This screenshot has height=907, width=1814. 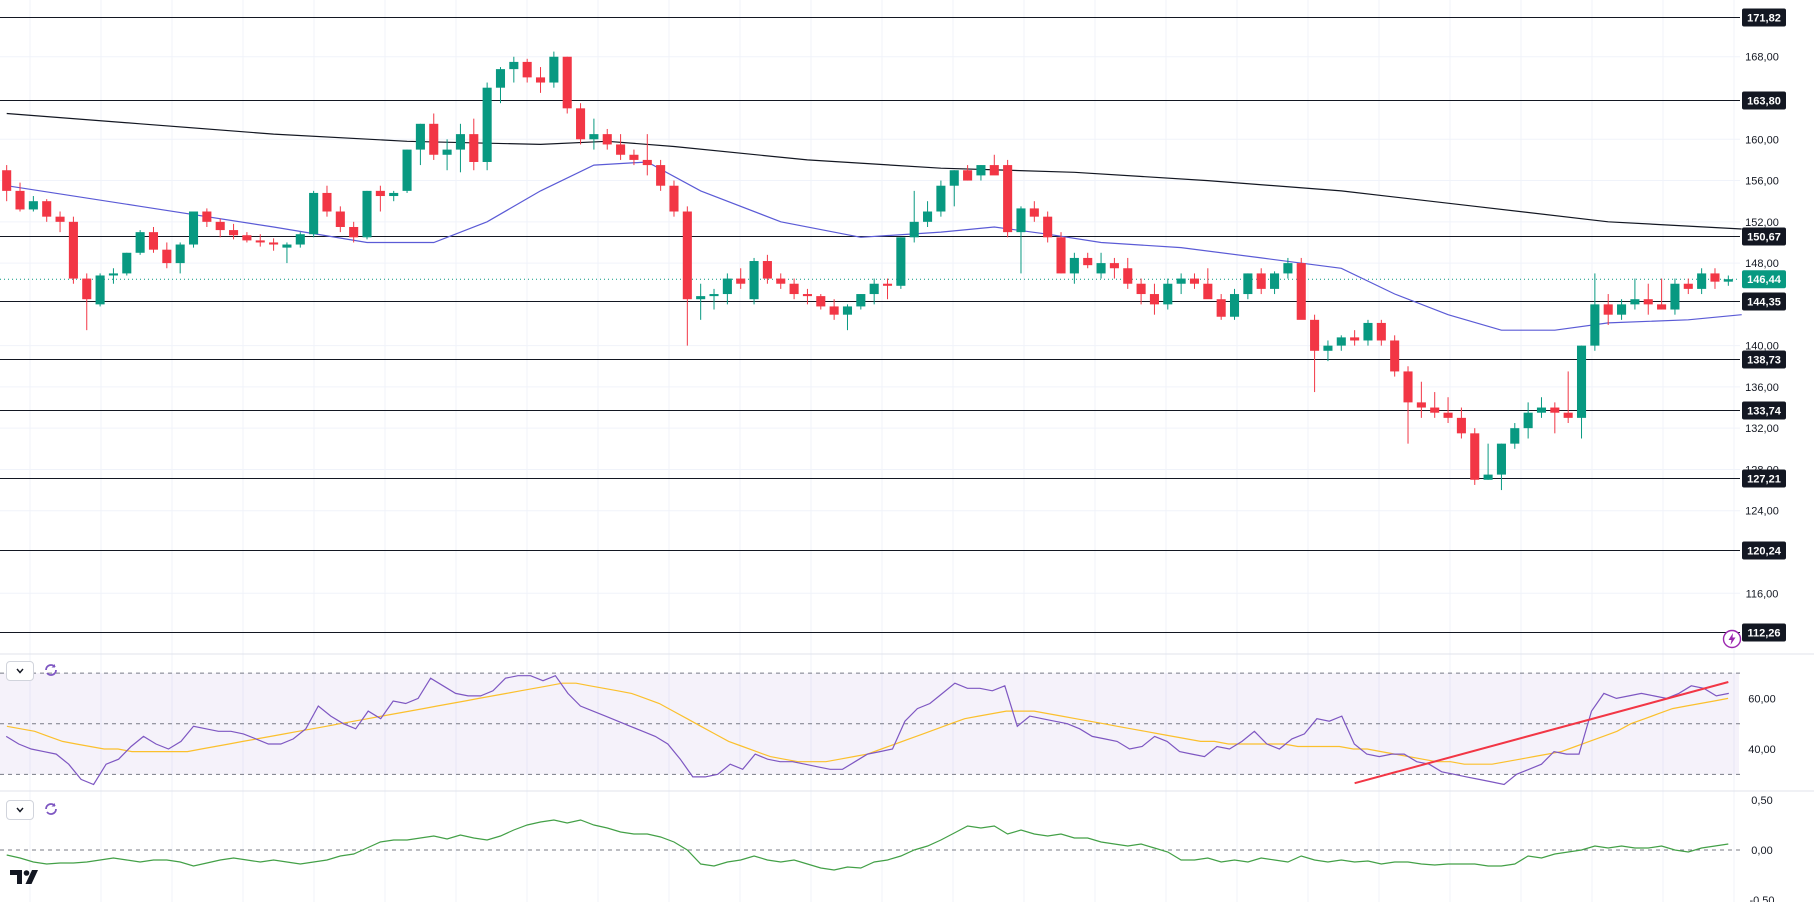 I want to click on macd-pane, so click(x=870, y=845).